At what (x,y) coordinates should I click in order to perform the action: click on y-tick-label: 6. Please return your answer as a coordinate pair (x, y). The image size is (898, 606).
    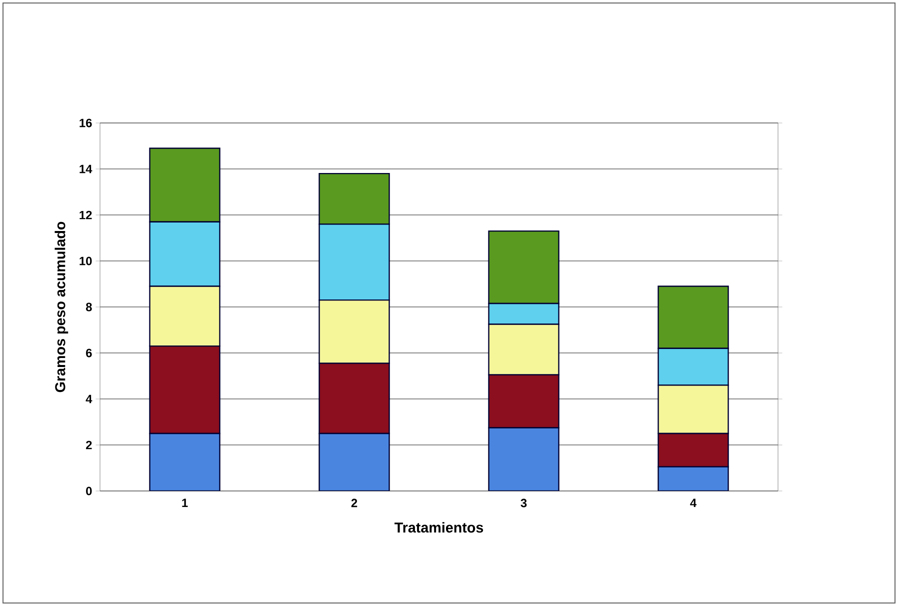
    Looking at the image, I should click on (89, 353).